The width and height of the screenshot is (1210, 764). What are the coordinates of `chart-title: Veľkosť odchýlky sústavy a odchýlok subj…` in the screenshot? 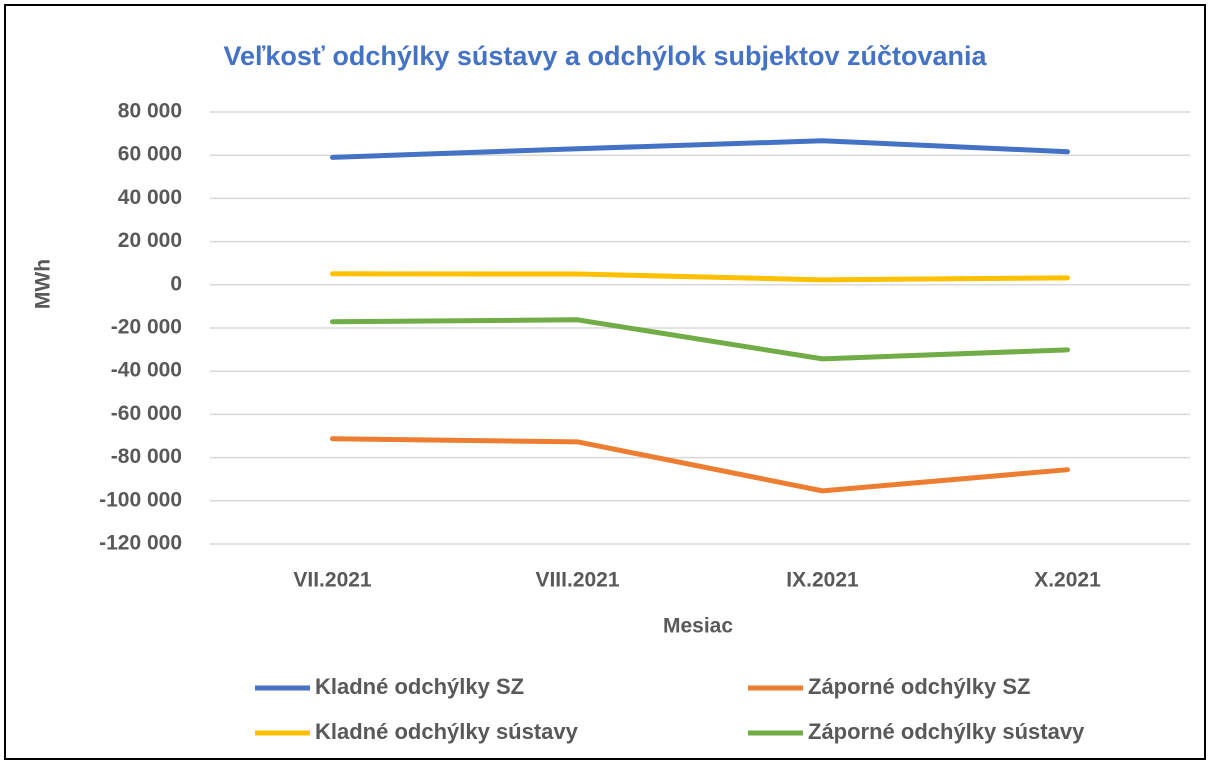 It's located at (605, 56).